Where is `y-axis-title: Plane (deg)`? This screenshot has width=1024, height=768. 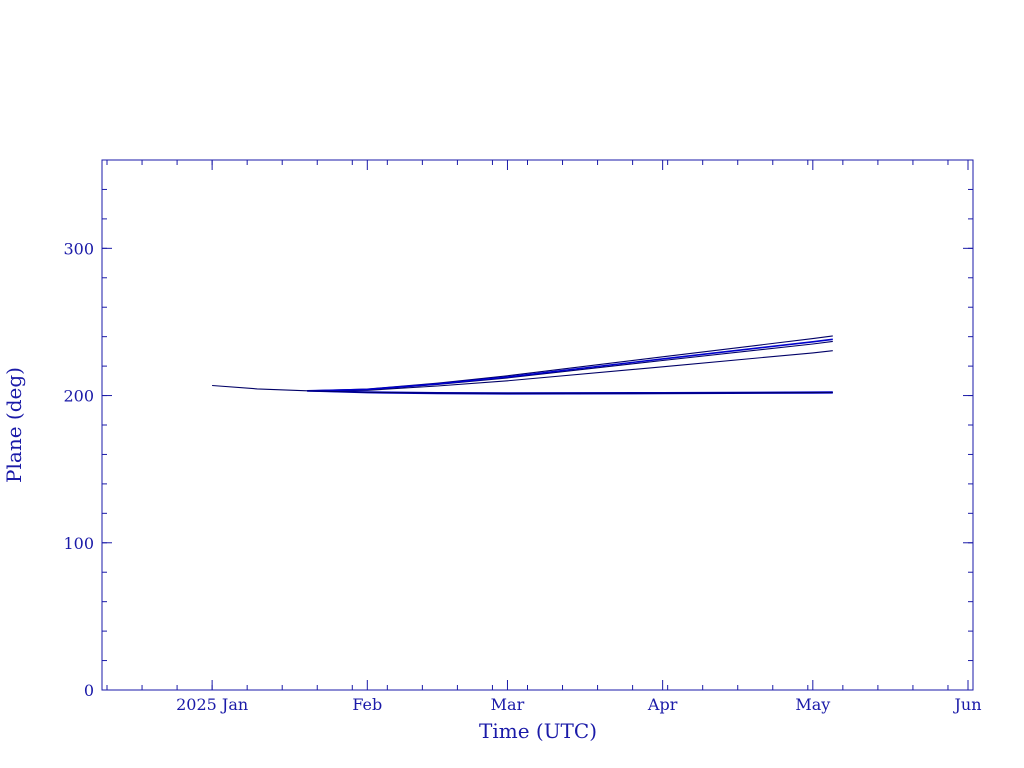 y-axis-title: Plane (deg) is located at coordinates (14, 425).